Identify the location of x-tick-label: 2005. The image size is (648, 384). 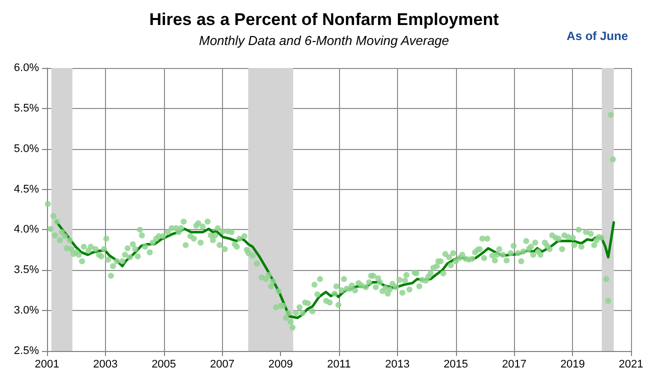
(164, 364).